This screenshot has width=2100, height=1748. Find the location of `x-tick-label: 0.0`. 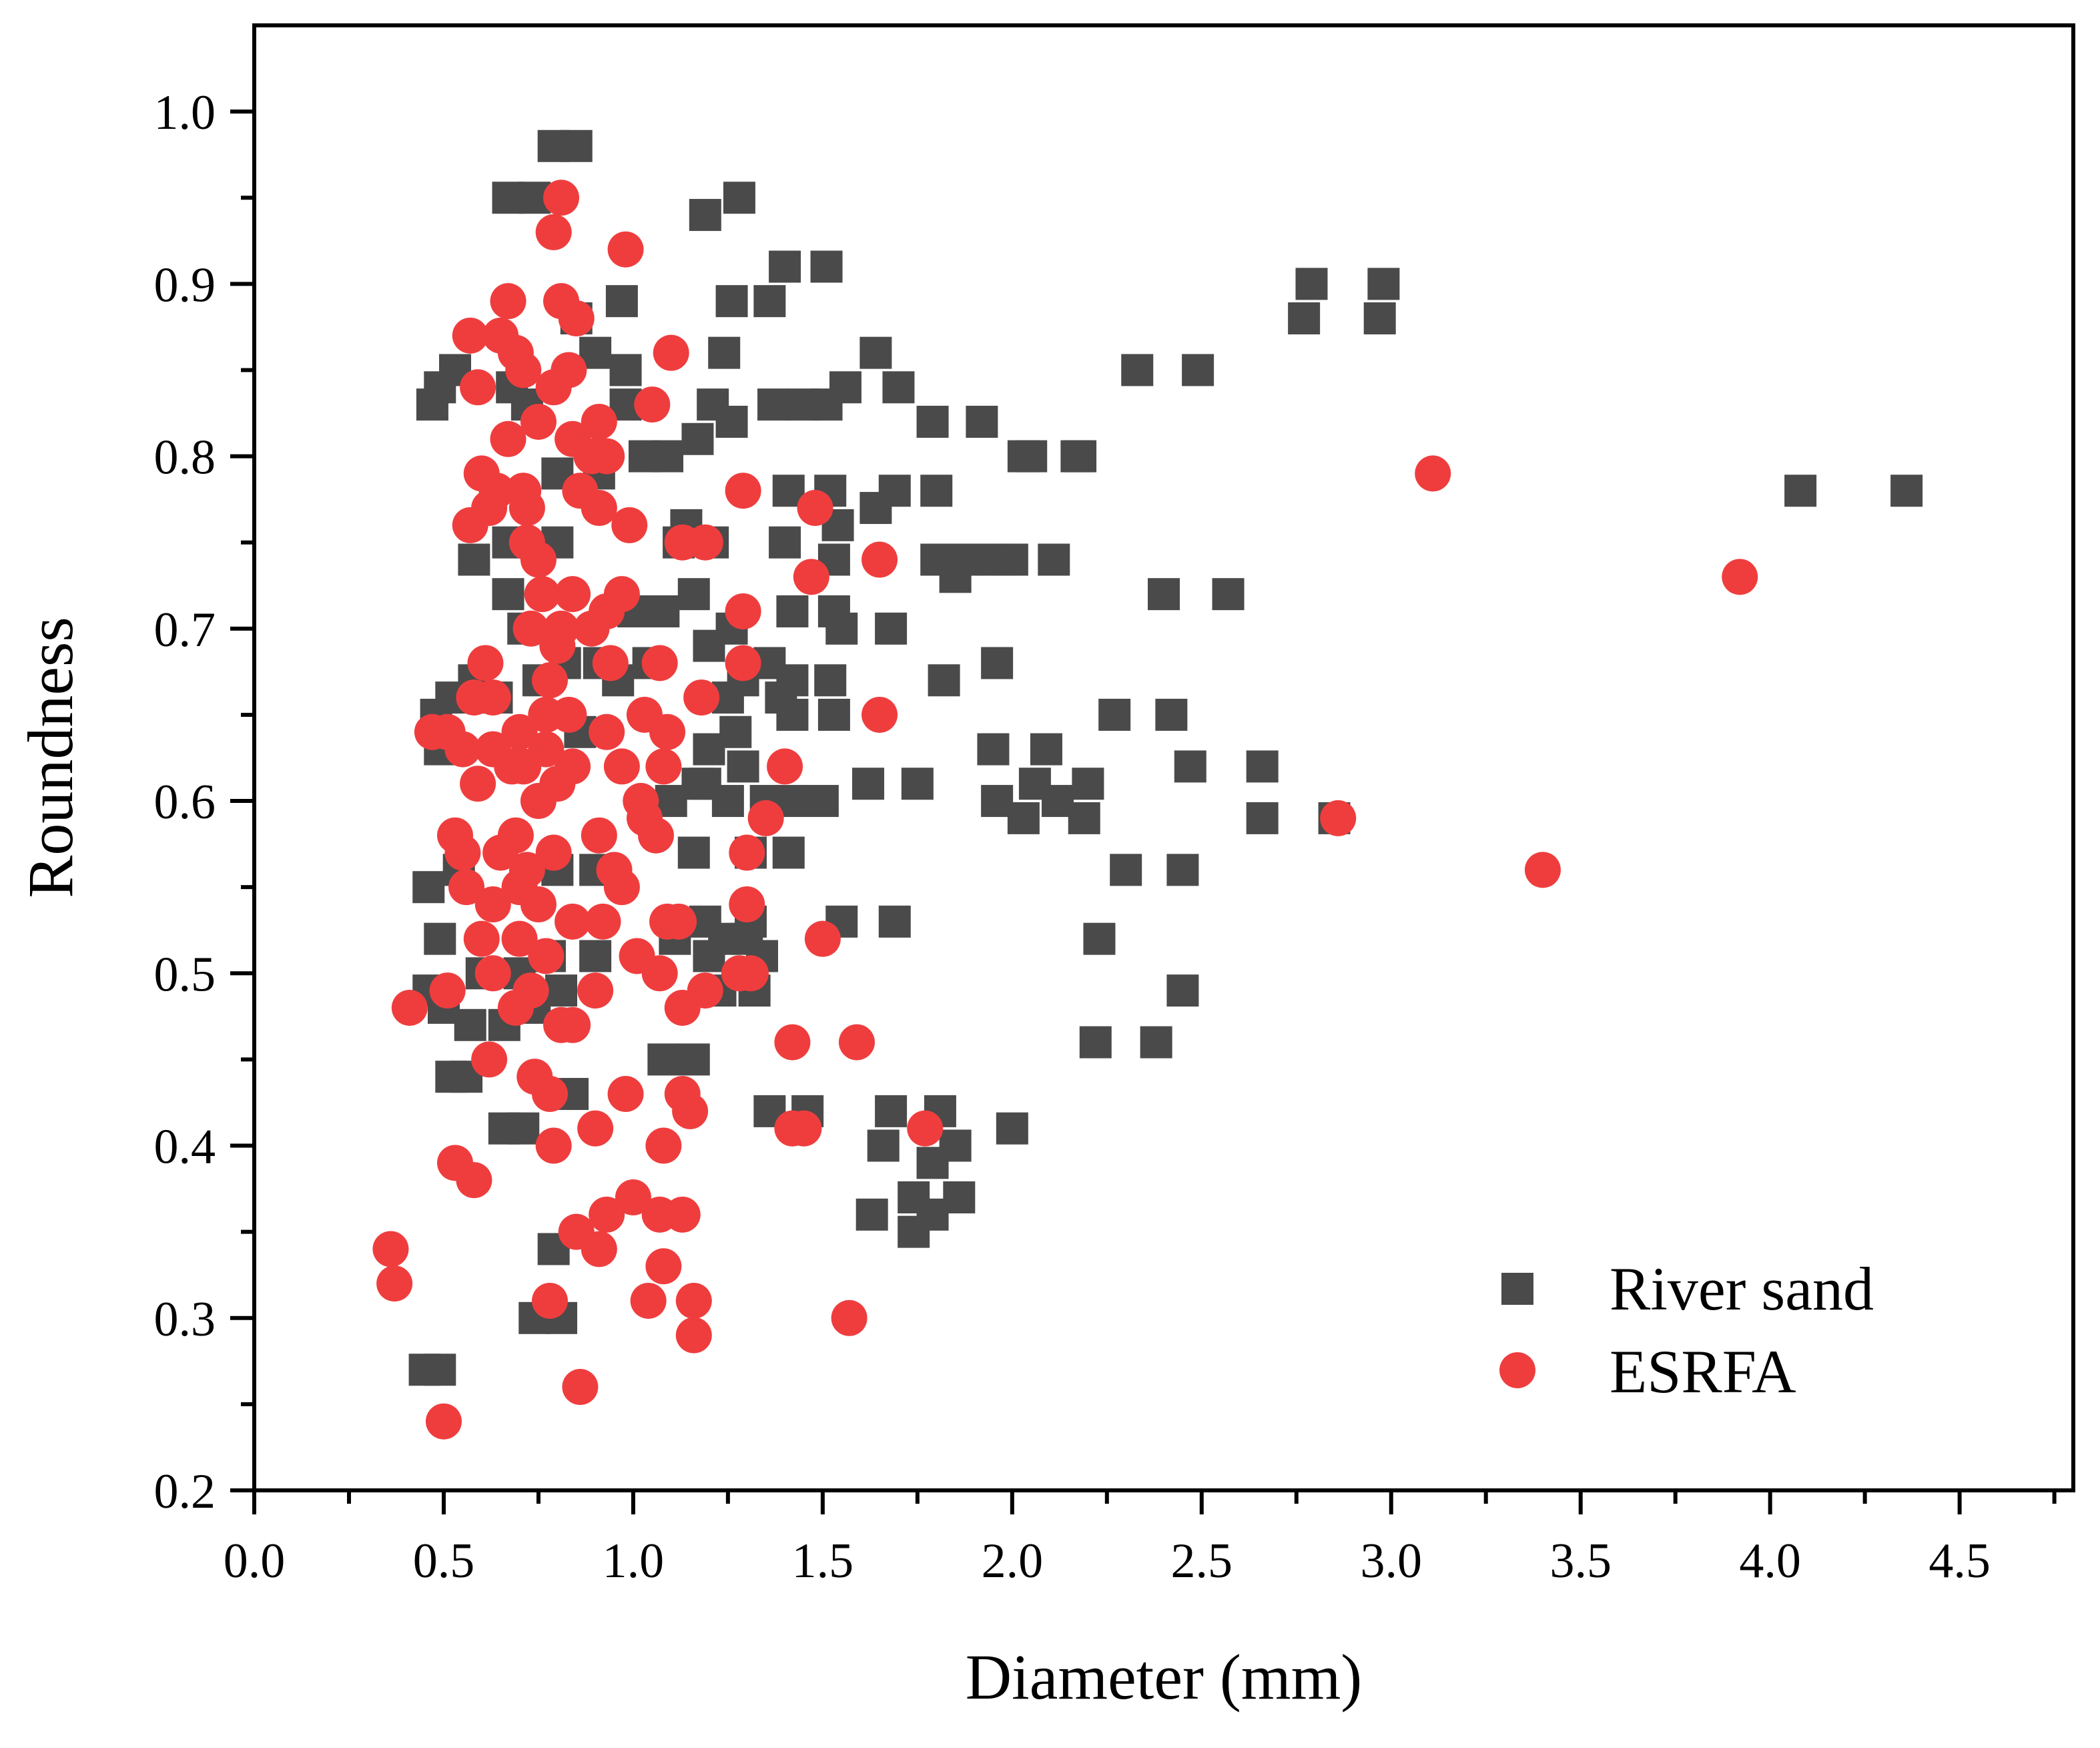

x-tick-label: 0.0 is located at coordinates (255, 1561).